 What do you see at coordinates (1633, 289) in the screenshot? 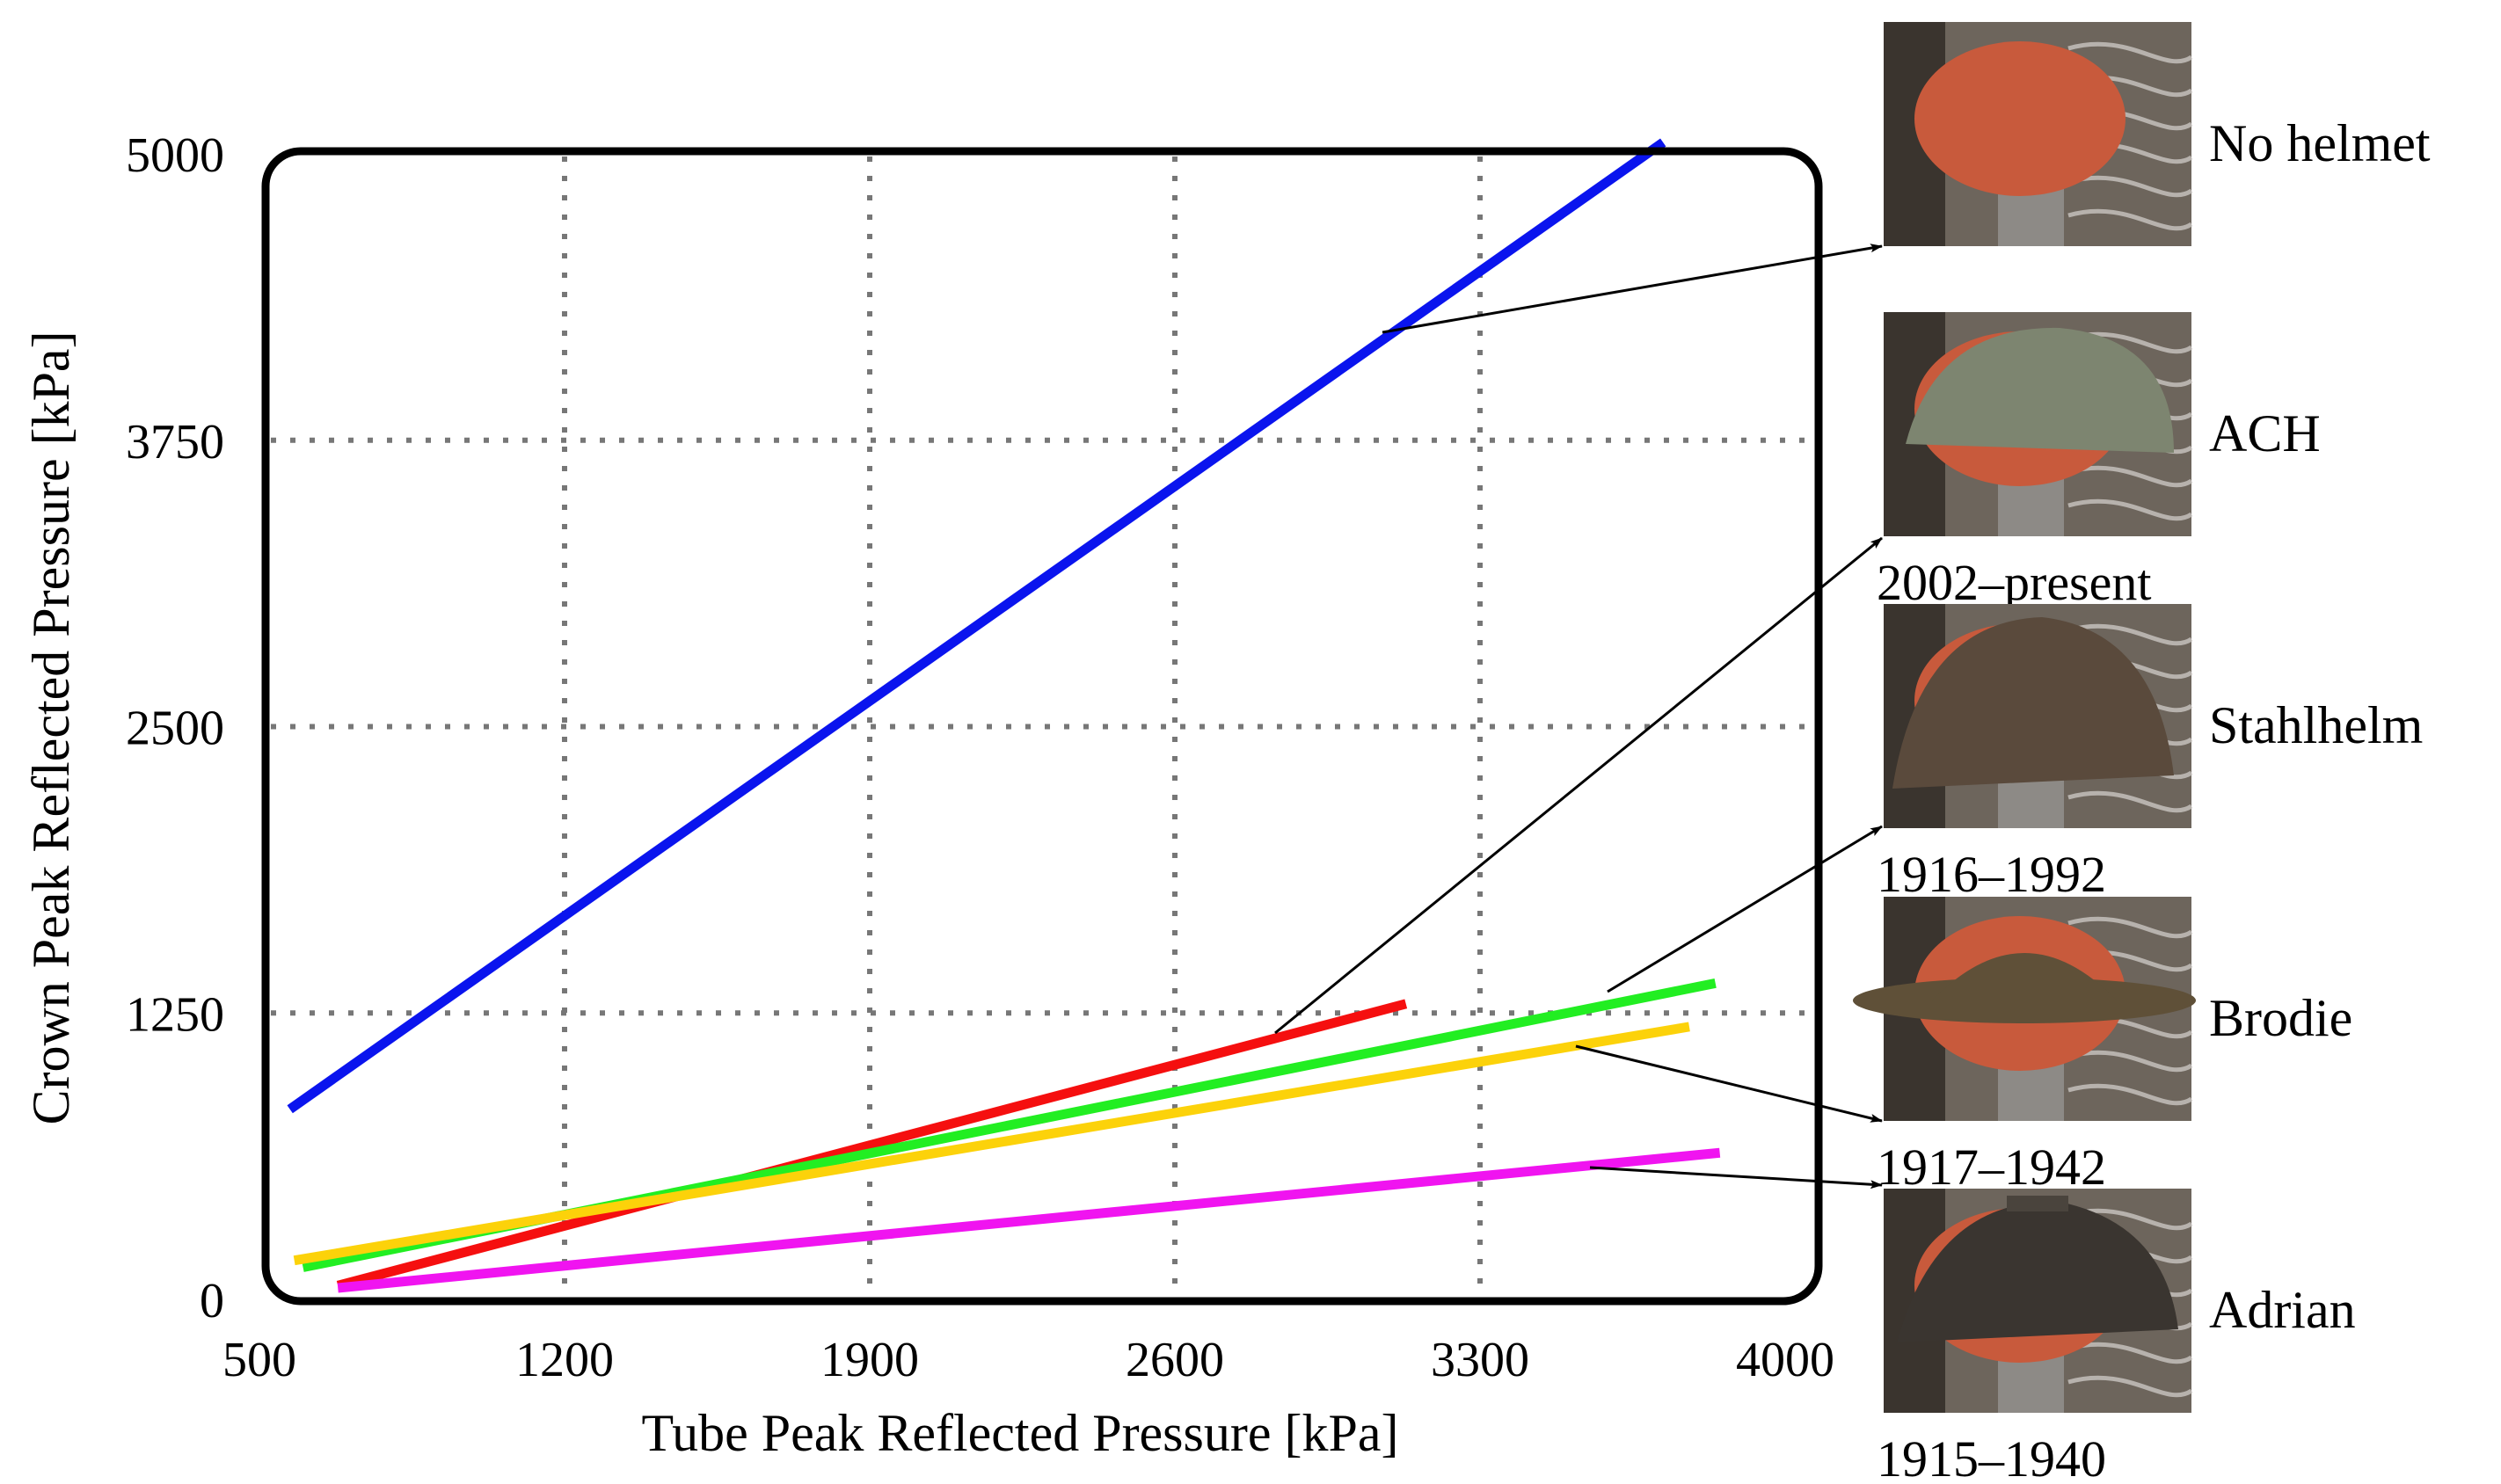
I see `callout-arrow-no-helmet` at bounding box center [1633, 289].